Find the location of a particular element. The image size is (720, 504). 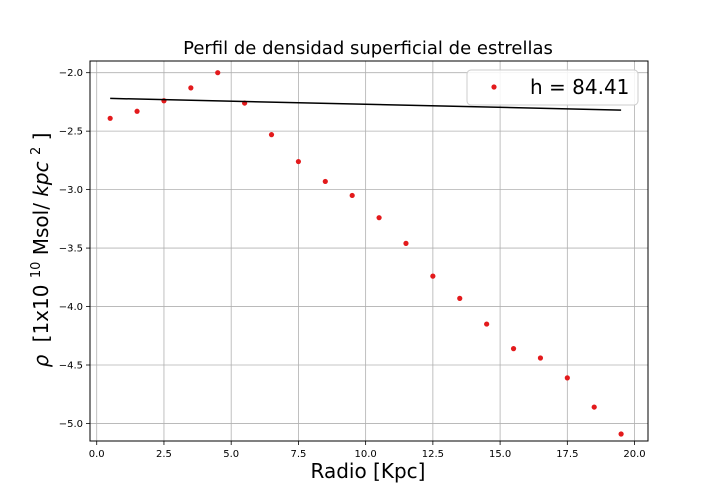

y-axis-label-unit: kpc is located at coordinates (41, 178).